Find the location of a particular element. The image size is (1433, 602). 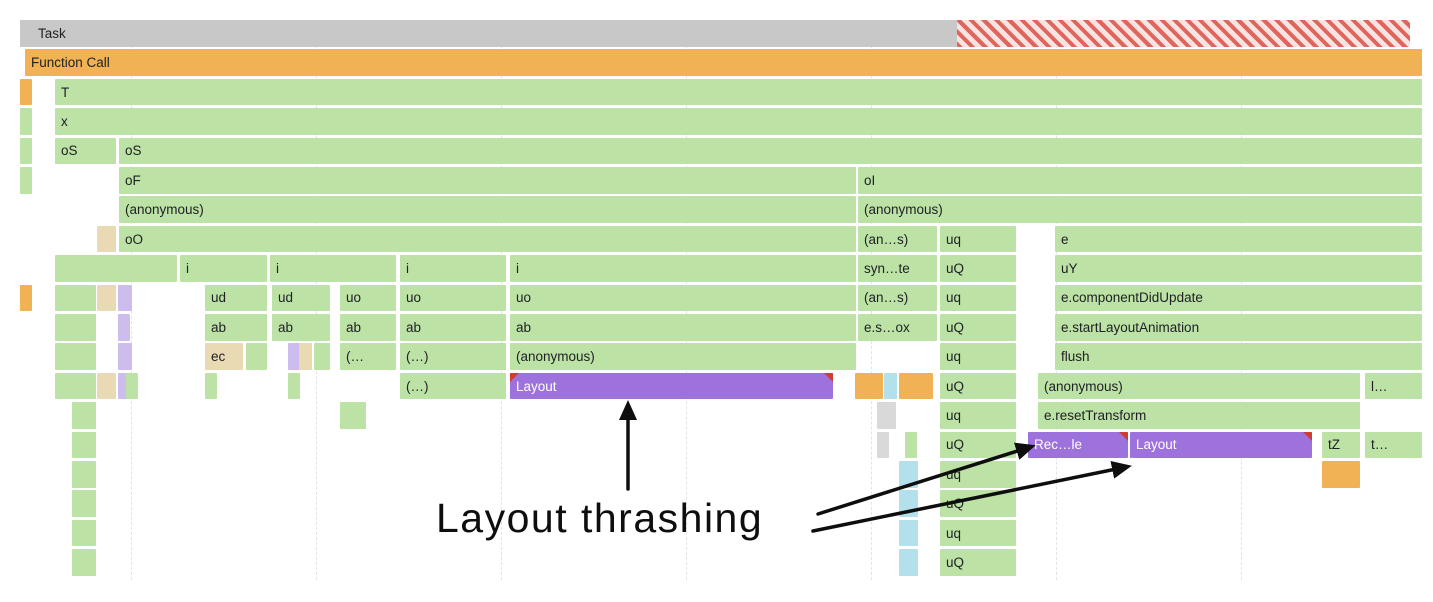

flame-bar-function-call: Function Call is located at coordinates (723, 62).